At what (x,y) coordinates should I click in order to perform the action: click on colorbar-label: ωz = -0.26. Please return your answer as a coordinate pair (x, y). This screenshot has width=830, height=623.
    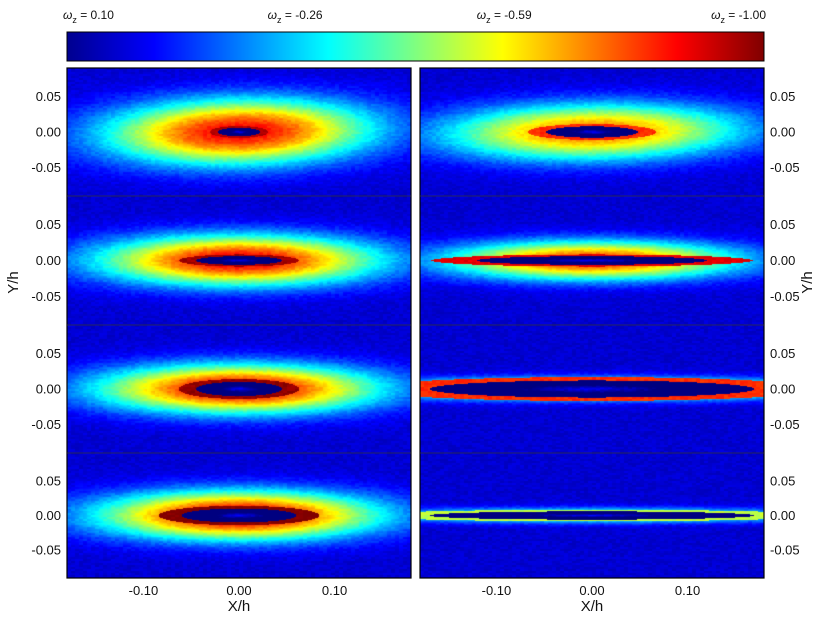
    Looking at the image, I should click on (295, 16).